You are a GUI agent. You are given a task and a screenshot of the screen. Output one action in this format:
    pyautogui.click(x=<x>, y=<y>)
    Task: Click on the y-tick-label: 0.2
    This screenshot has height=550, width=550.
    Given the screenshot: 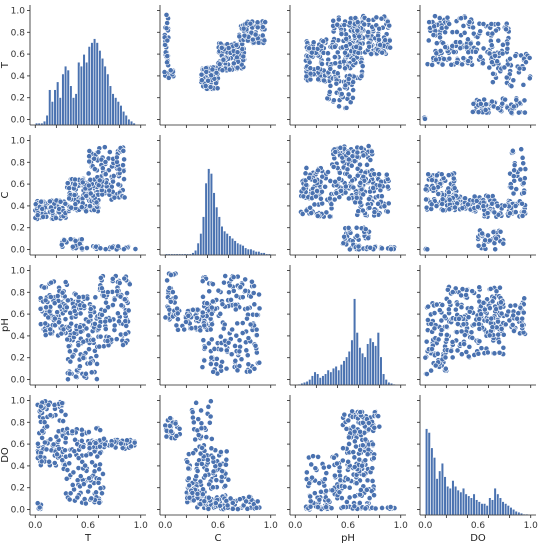 What is the action you would take?
    pyautogui.click(x=18, y=489)
    